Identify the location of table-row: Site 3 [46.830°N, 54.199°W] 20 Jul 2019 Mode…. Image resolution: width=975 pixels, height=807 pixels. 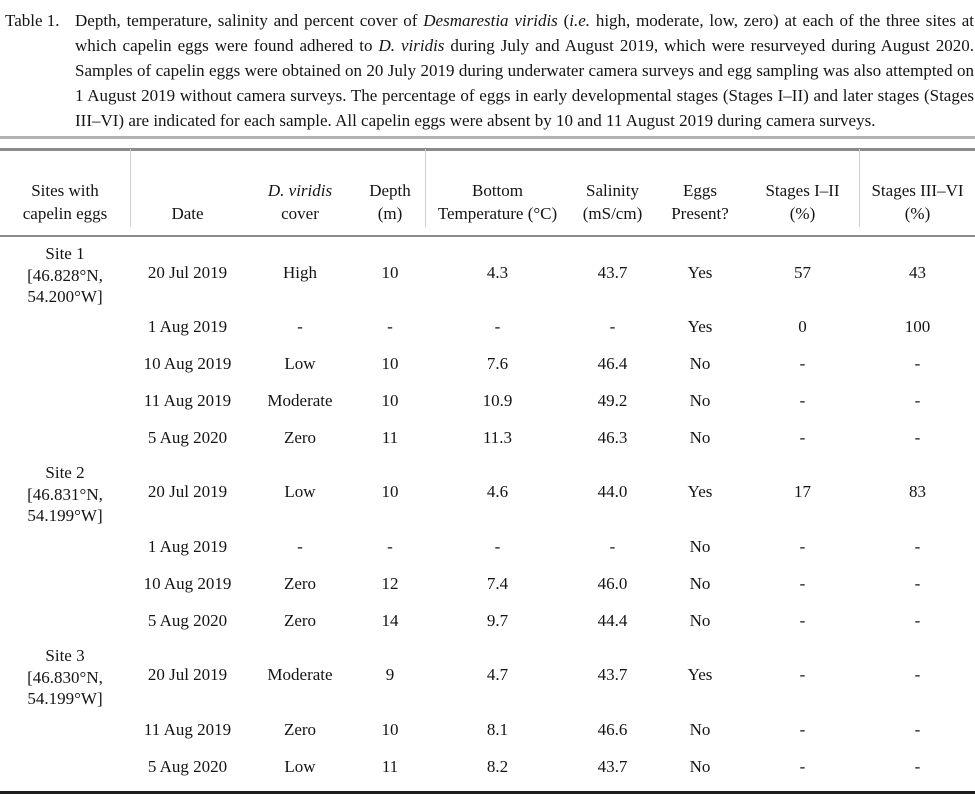
(487, 675).